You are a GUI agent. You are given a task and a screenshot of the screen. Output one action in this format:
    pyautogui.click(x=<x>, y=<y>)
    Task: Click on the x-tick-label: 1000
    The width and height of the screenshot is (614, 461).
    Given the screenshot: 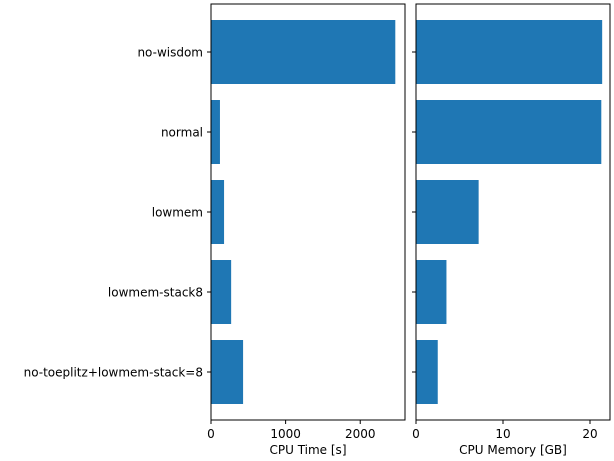 What is the action you would take?
    pyautogui.click(x=285, y=434)
    